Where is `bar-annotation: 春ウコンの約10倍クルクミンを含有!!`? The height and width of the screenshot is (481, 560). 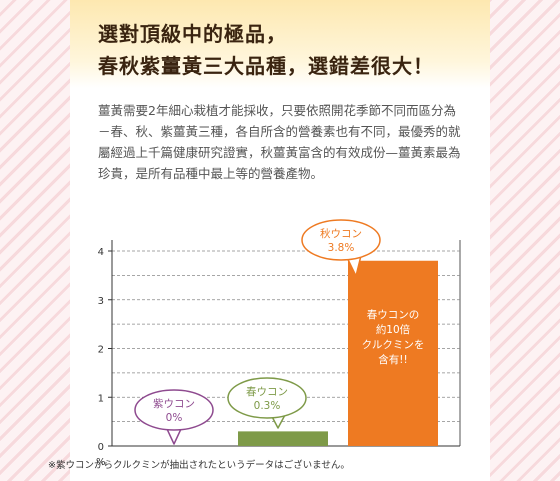
bar-annotation: 春ウコンの約10倍クルクミンを含有!! is located at coordinates (393, 337).